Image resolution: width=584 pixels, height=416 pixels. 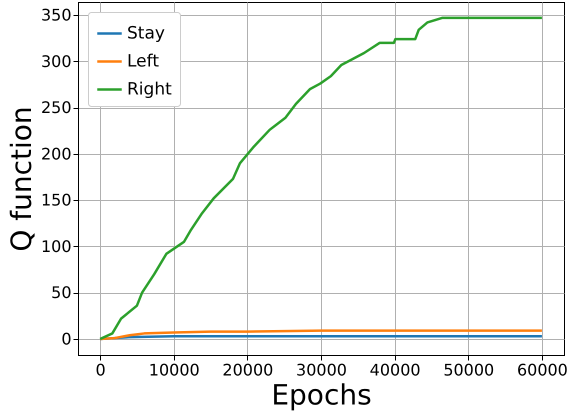 What do you see at coordinates (61, 292) in the screenshot?
I see `y-tick-label: 50` at bounding box center [61, 292].